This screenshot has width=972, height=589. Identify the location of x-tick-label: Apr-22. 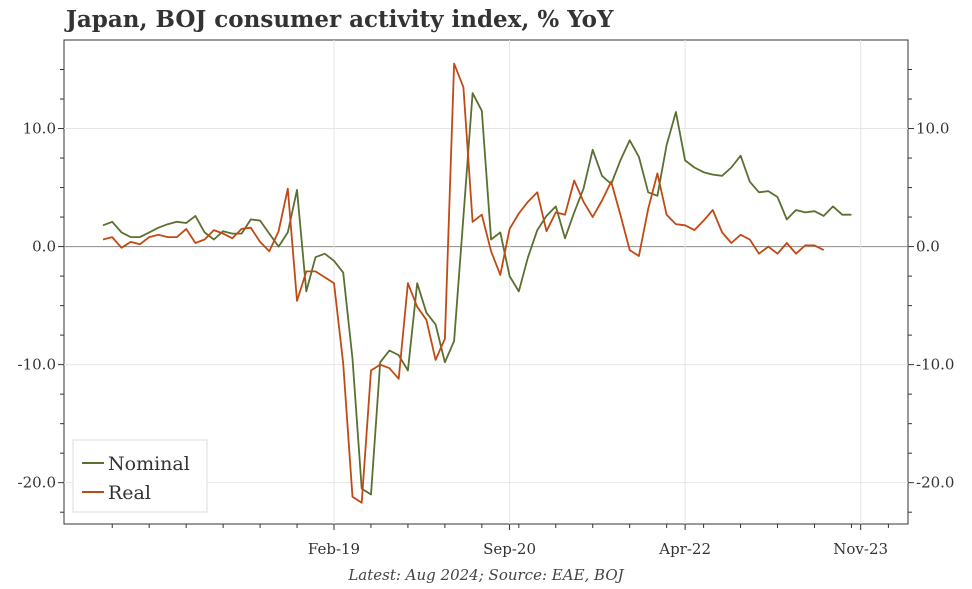
(684, 549).